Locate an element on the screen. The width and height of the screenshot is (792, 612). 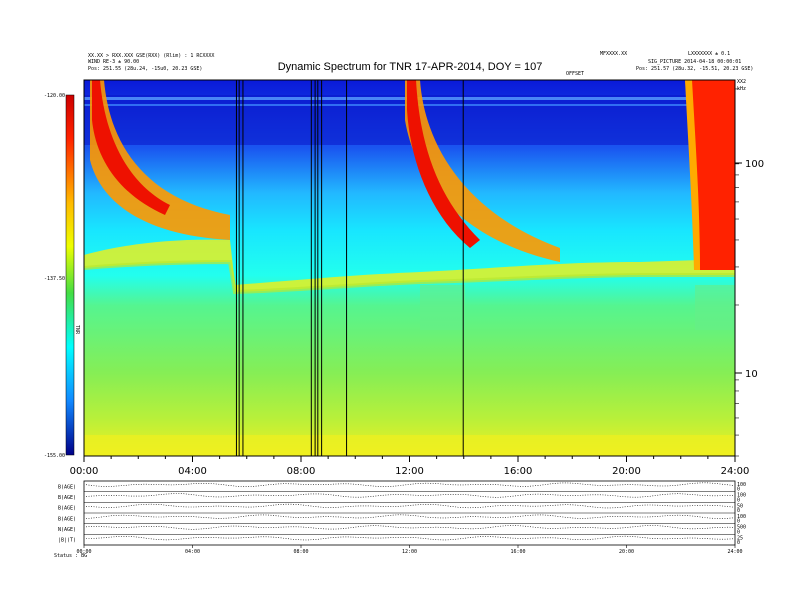
x-tick-label-0: 00:00 is located at coordinates (84, 471).